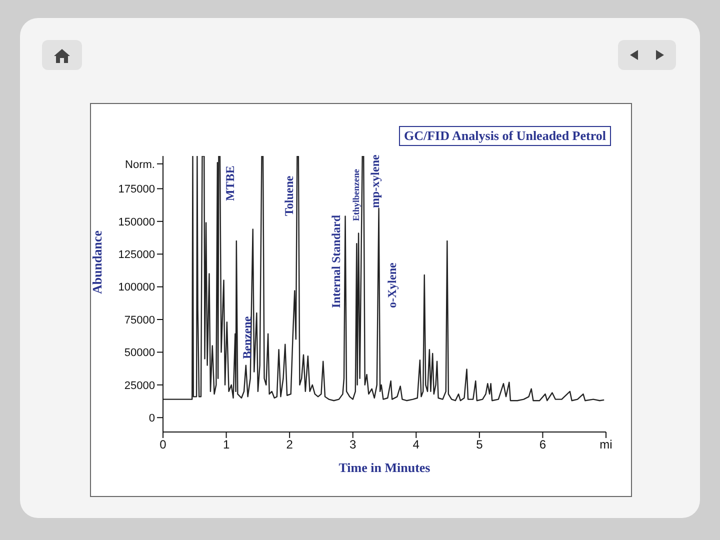 The image size is (720, 540). I want to click on x-axis-title: Time in Minutes, so click(384, 467).